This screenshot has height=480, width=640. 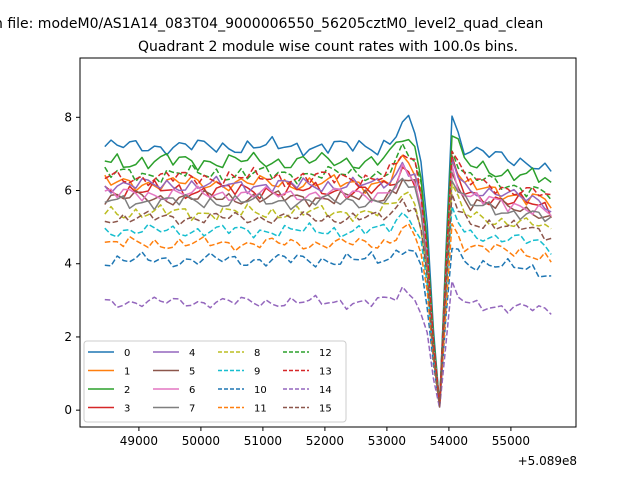 What do you see at coordinates (127, 353) in the screenshot?
I see `legend-label-0: 0` at bounding box center [127, 353].